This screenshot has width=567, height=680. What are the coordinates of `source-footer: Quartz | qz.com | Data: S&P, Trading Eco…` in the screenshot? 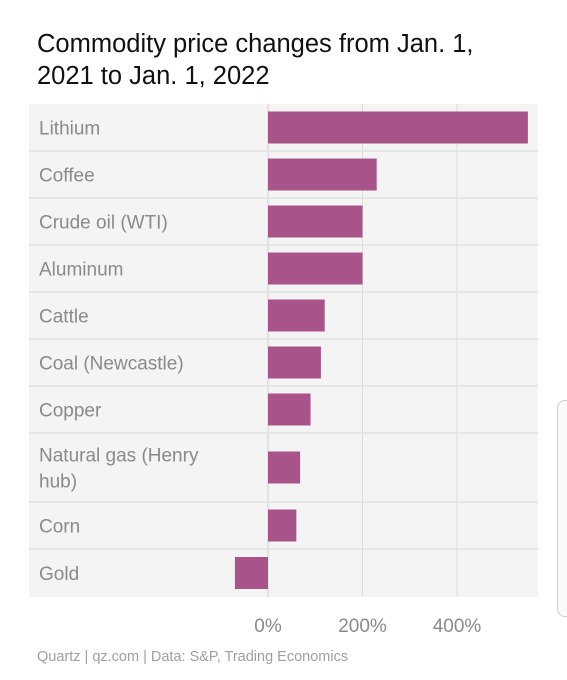 It's located at (193, 657).